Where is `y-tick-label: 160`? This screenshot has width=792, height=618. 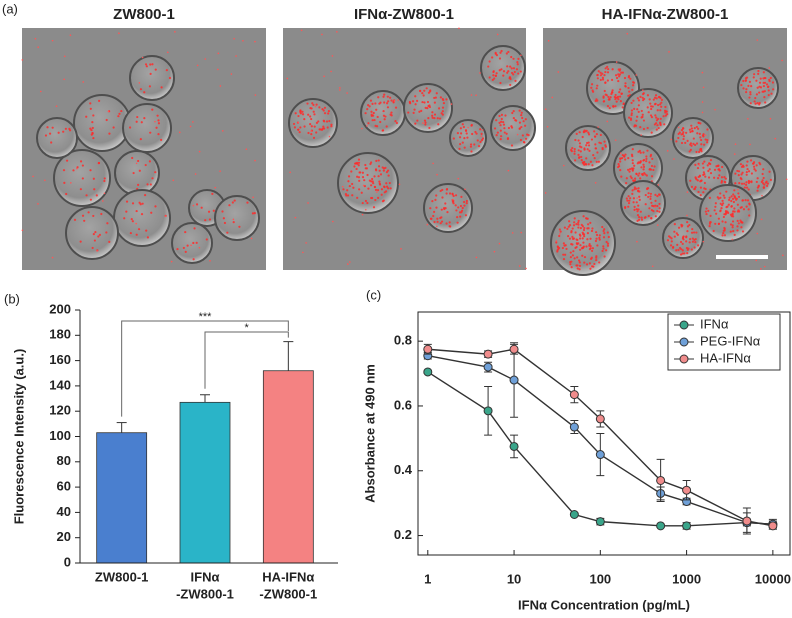 y-tick-label: 160 is located at coordinates (60, 359).